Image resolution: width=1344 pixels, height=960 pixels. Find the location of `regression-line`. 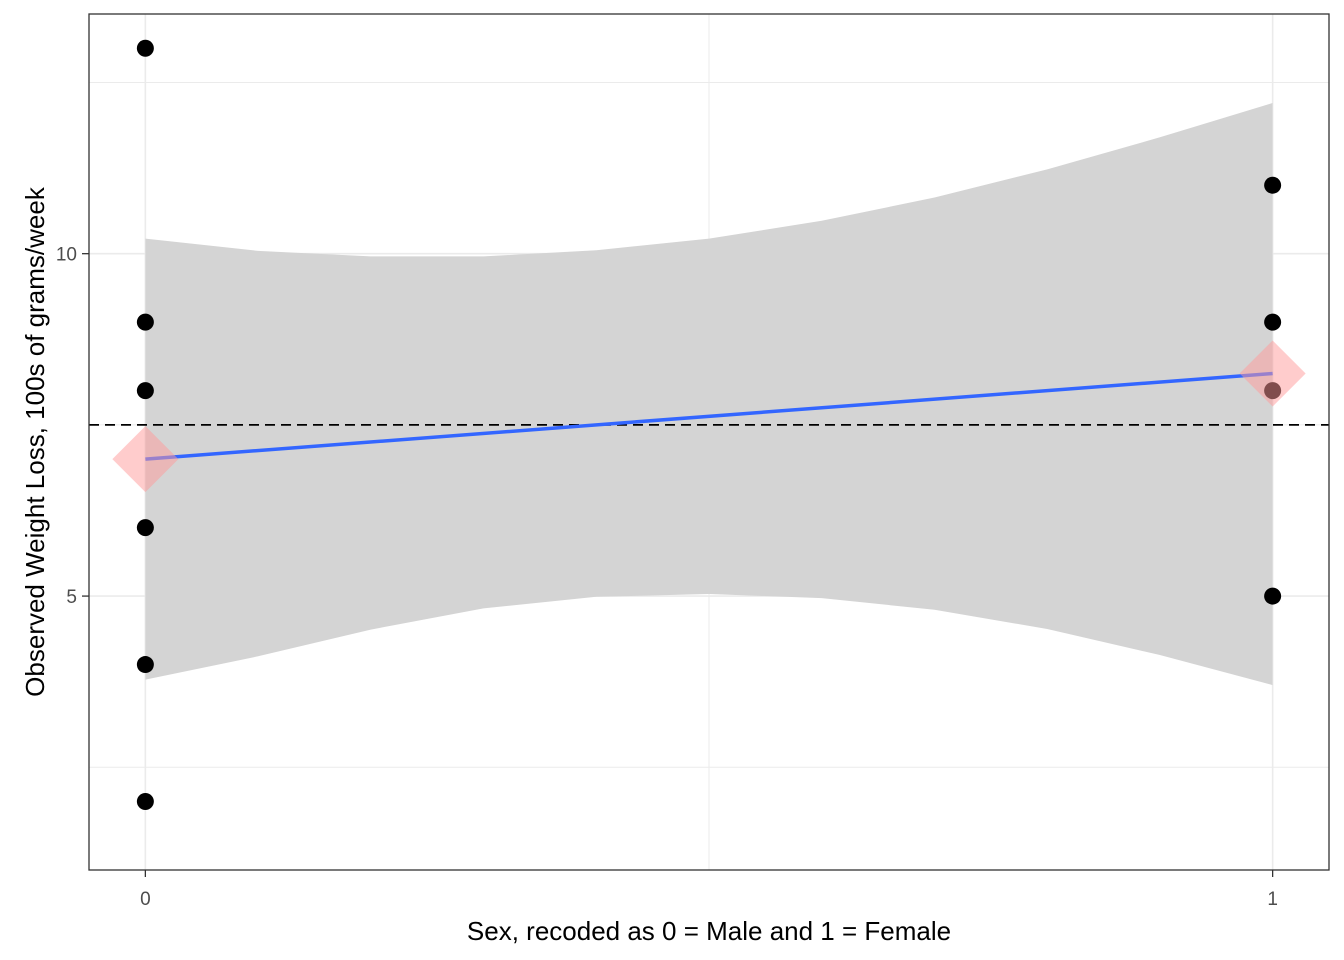

regression-line is located at coordinates (709, 416).